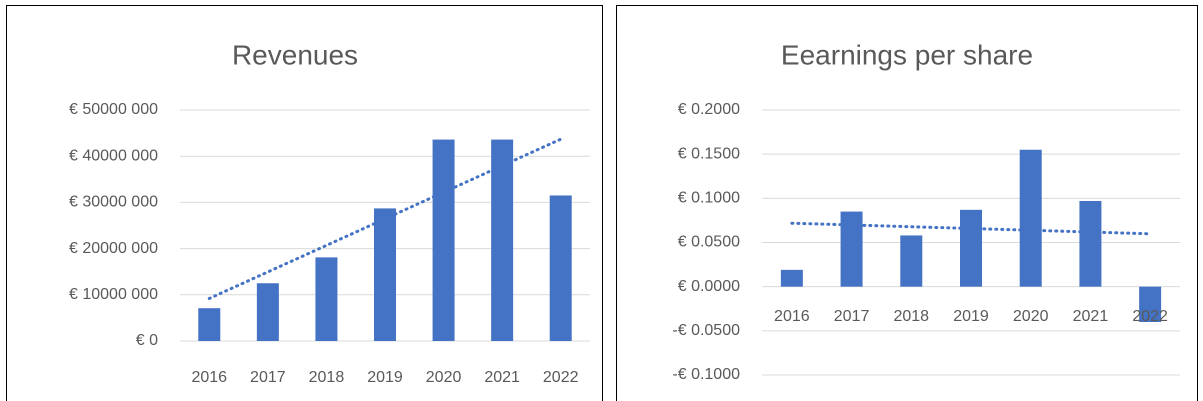 Image resolution: width=1203 pixels, height=401 pixels. What do you see at coordinates (709, 286) in the screenshot?
I see `y-tick-label: € 0.0000` at bounding box center [709, 286].